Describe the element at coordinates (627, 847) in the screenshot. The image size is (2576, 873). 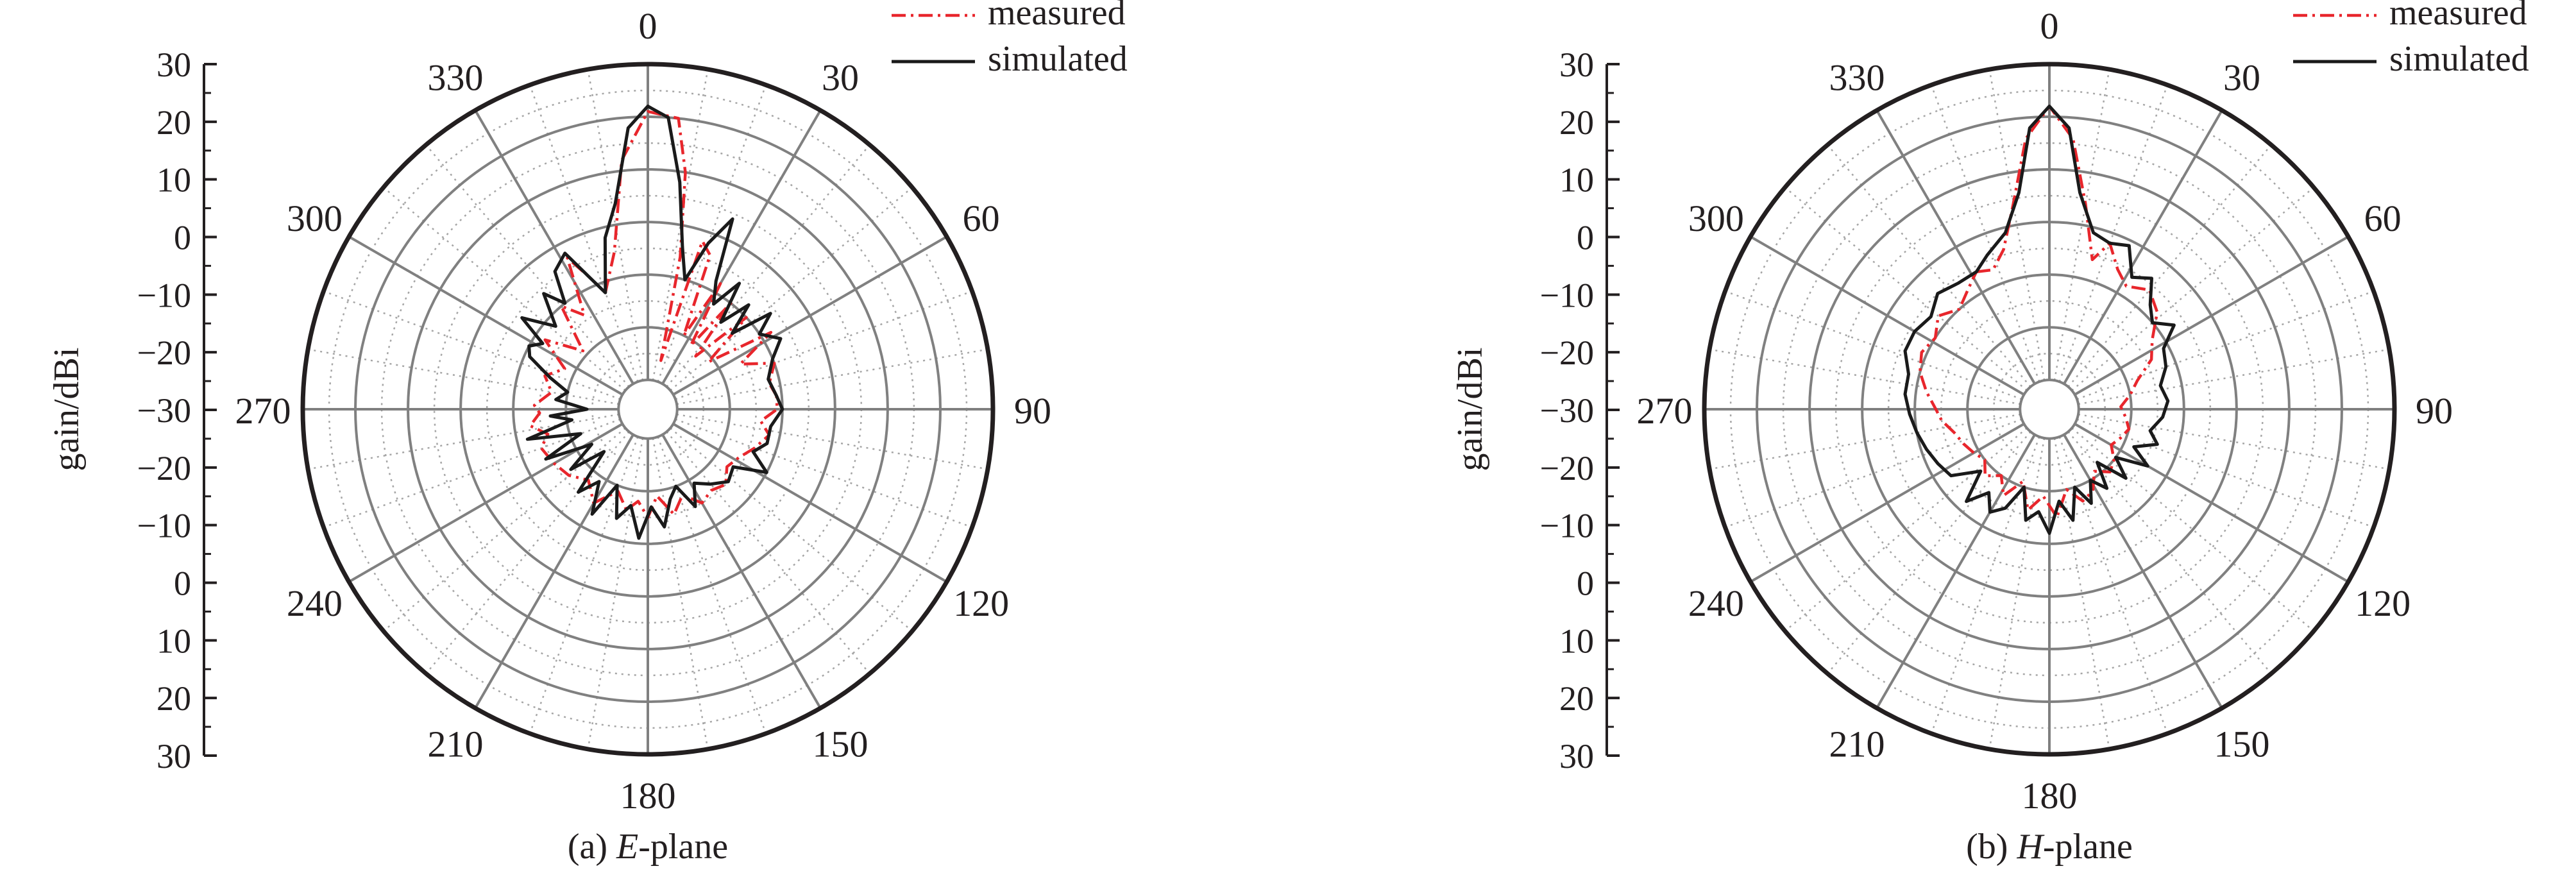
I see `caption-plane-letter: E` at that location.